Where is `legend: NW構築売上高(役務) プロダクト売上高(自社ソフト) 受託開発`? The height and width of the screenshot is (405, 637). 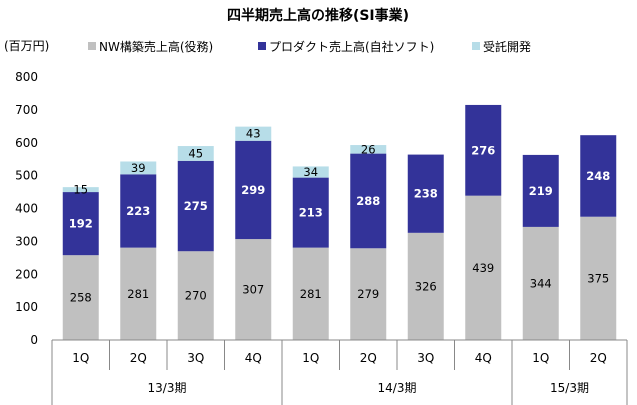 legend: NW構築売上高(役務) プロダクト売上高(自社ソフト) 受託開発 is located at coordinates (309, 46).